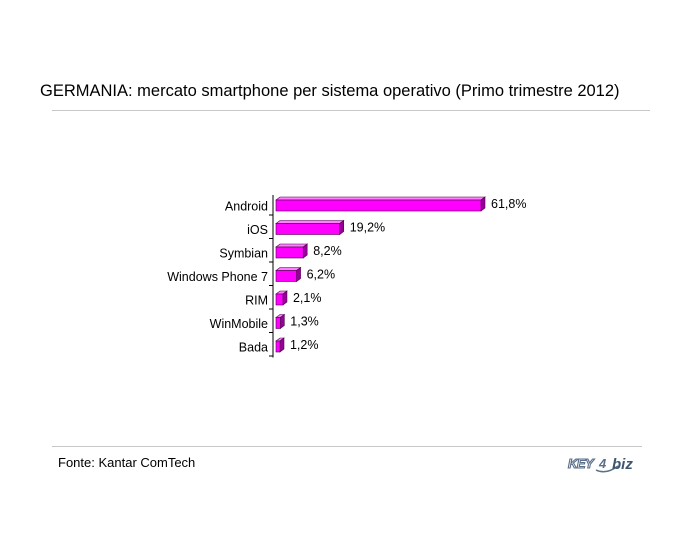 The image size is (700, 550). Describe the element at coordinates (279, 299) in the screenshot. I see `bar-rim` at that location.